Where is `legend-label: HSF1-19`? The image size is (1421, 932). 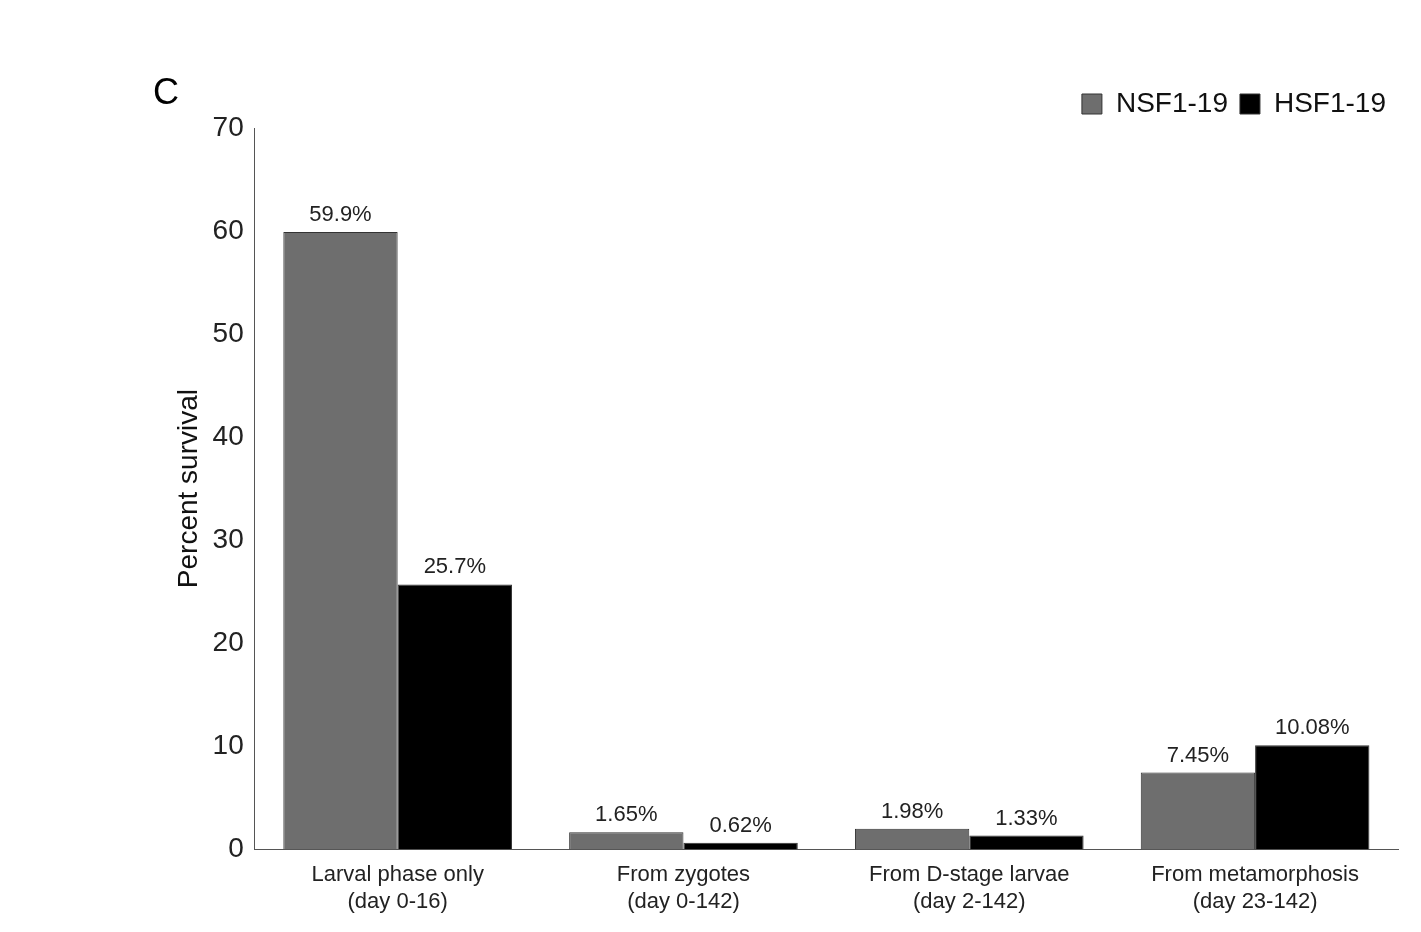 legend-label: HSF1-19 is located at coordinates (1330, 102).